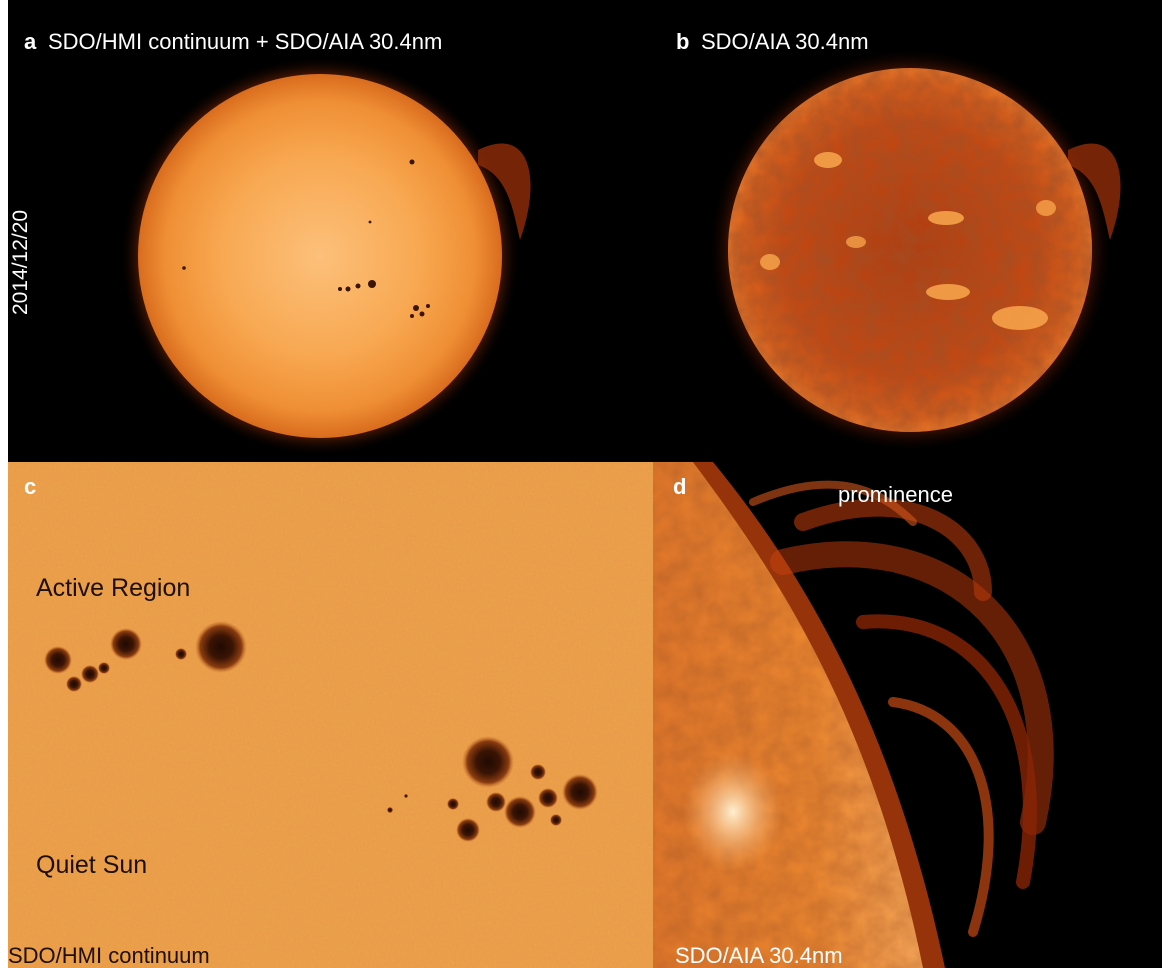 The width and height of the screenshot is (1162, 968). I want to click on panel-a-title: SDO/HMI continuum + SDO/AIA 30.4nm, so click(245, 41).